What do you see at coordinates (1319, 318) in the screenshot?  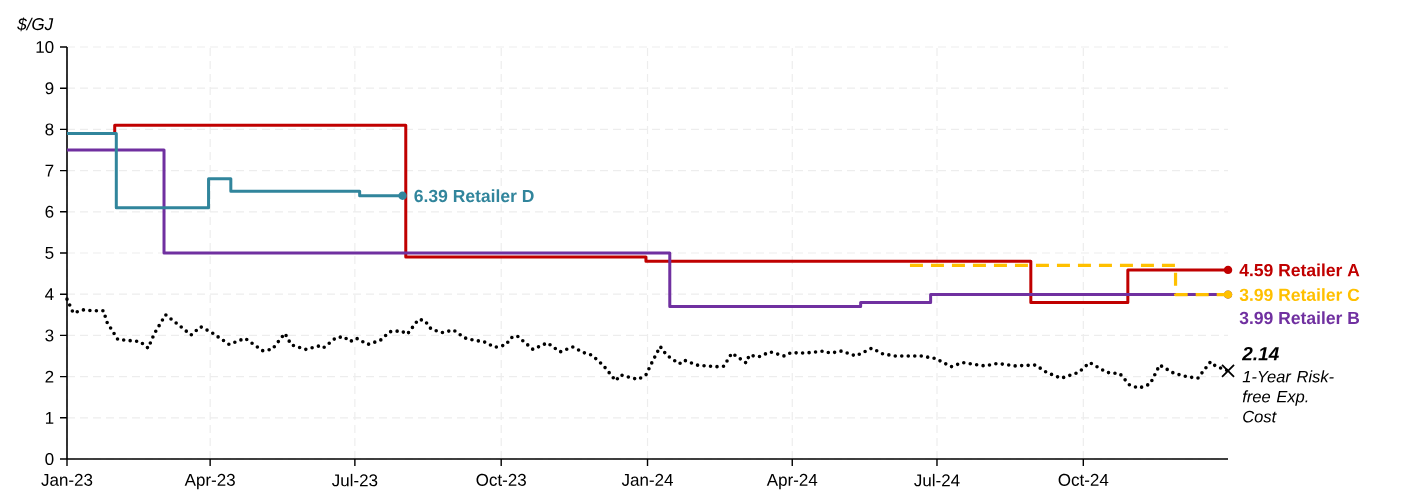 I see `text: Retailer B` at bounding box center [1319, 318].